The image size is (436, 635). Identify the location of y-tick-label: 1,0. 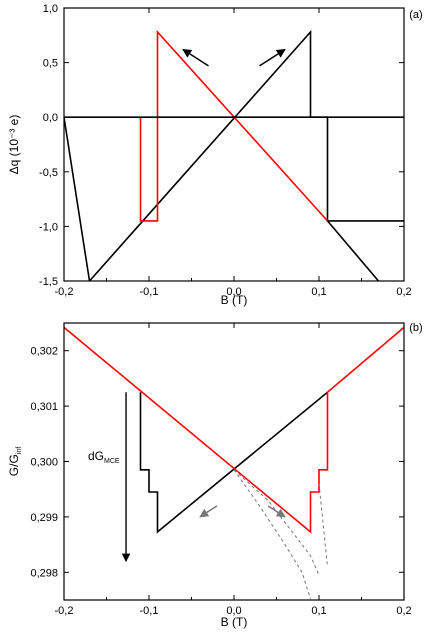
(50, 9).